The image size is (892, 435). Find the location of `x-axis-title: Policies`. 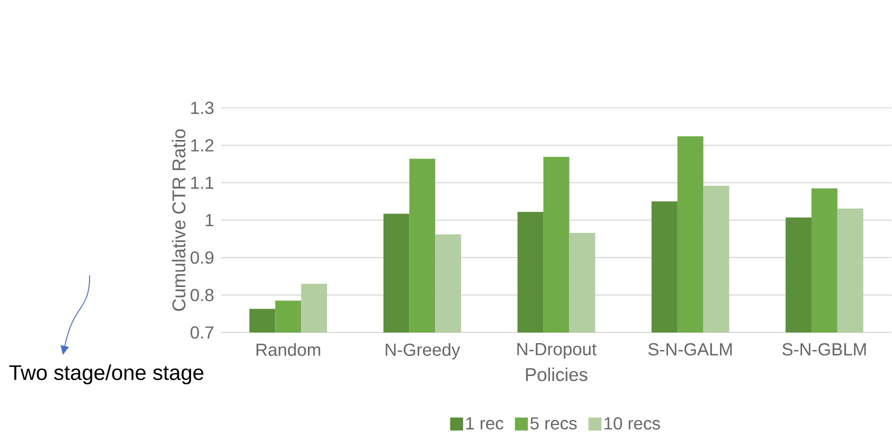

x-axis-title: Policies is located at coordinates (557, 375).